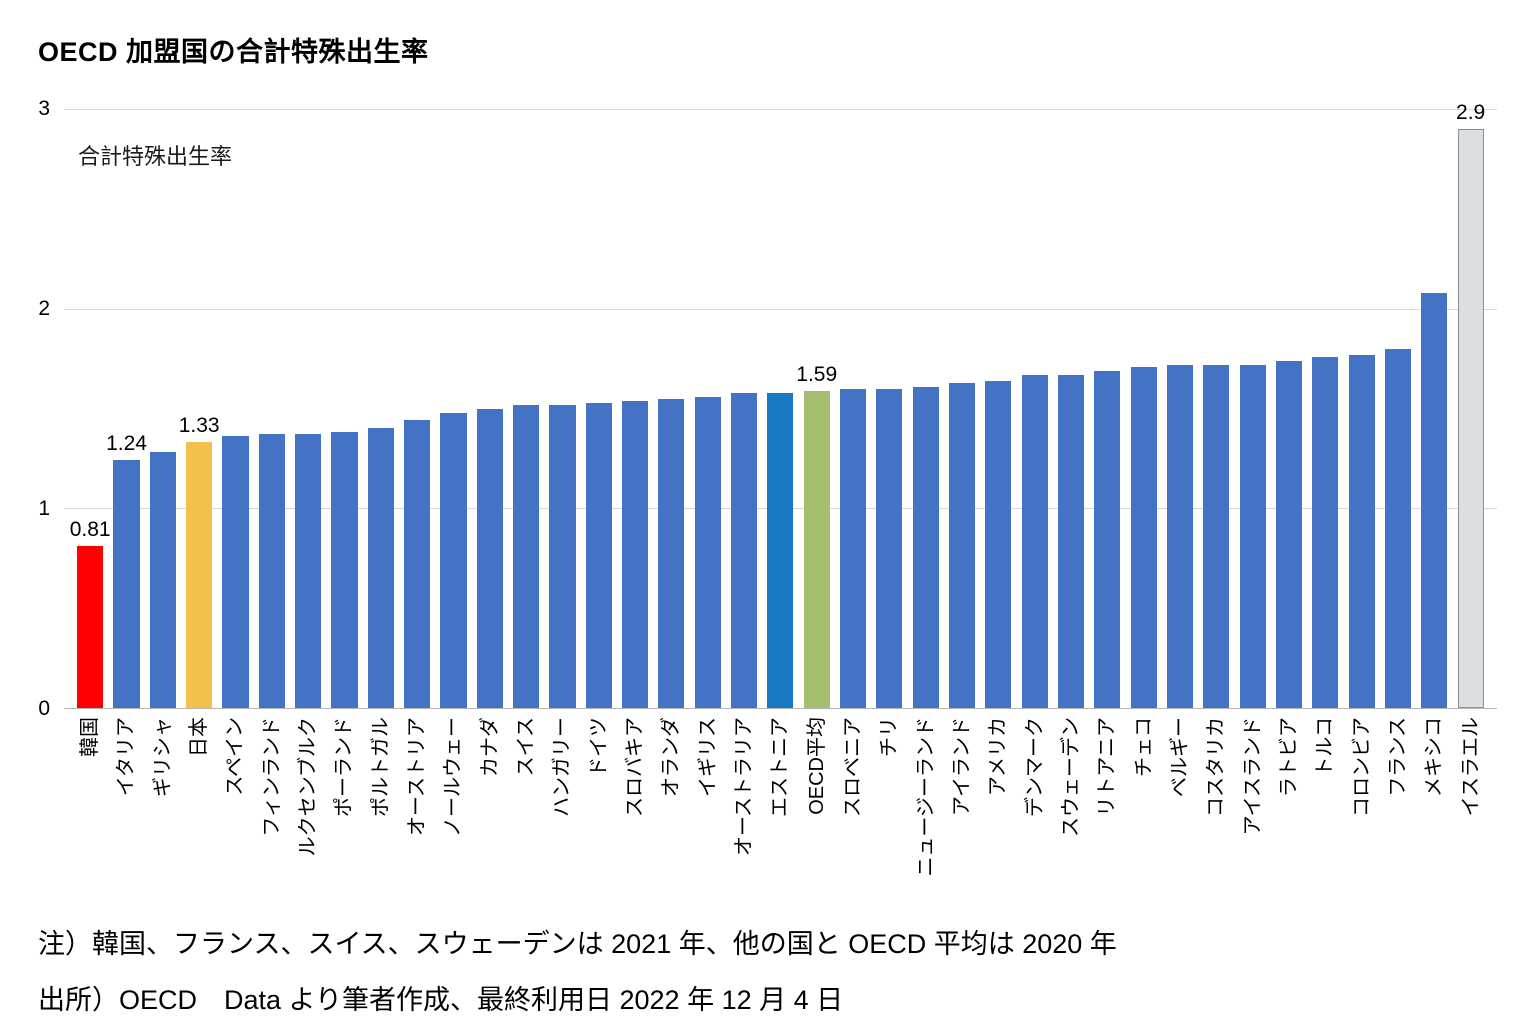 This screenshot has width=1517, height=1035. I want to click on x-axis-label: エストニア, so click(780, 767).